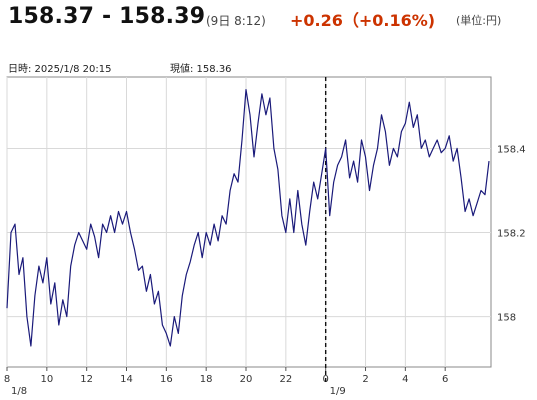 The height and width of the screenshot is (400, 537). I want to click on x-tick-label: 14, so click(126, 379).